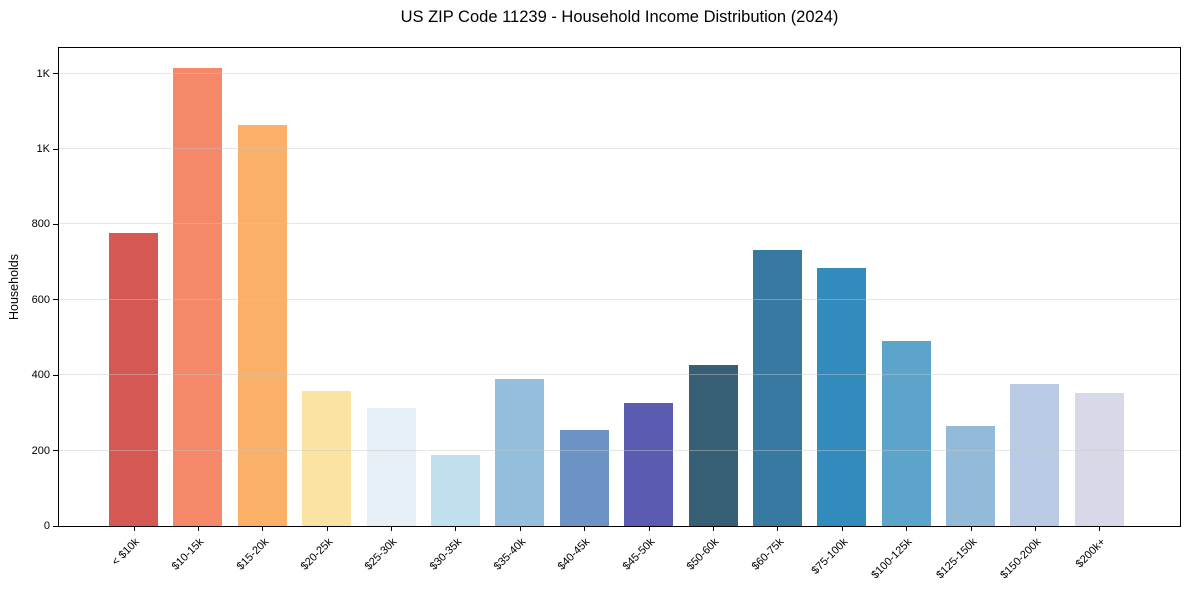  Describe the element at coordinates (711, 310) in the screenshot. I see `bar-slot-10: $50-60k` at that location.